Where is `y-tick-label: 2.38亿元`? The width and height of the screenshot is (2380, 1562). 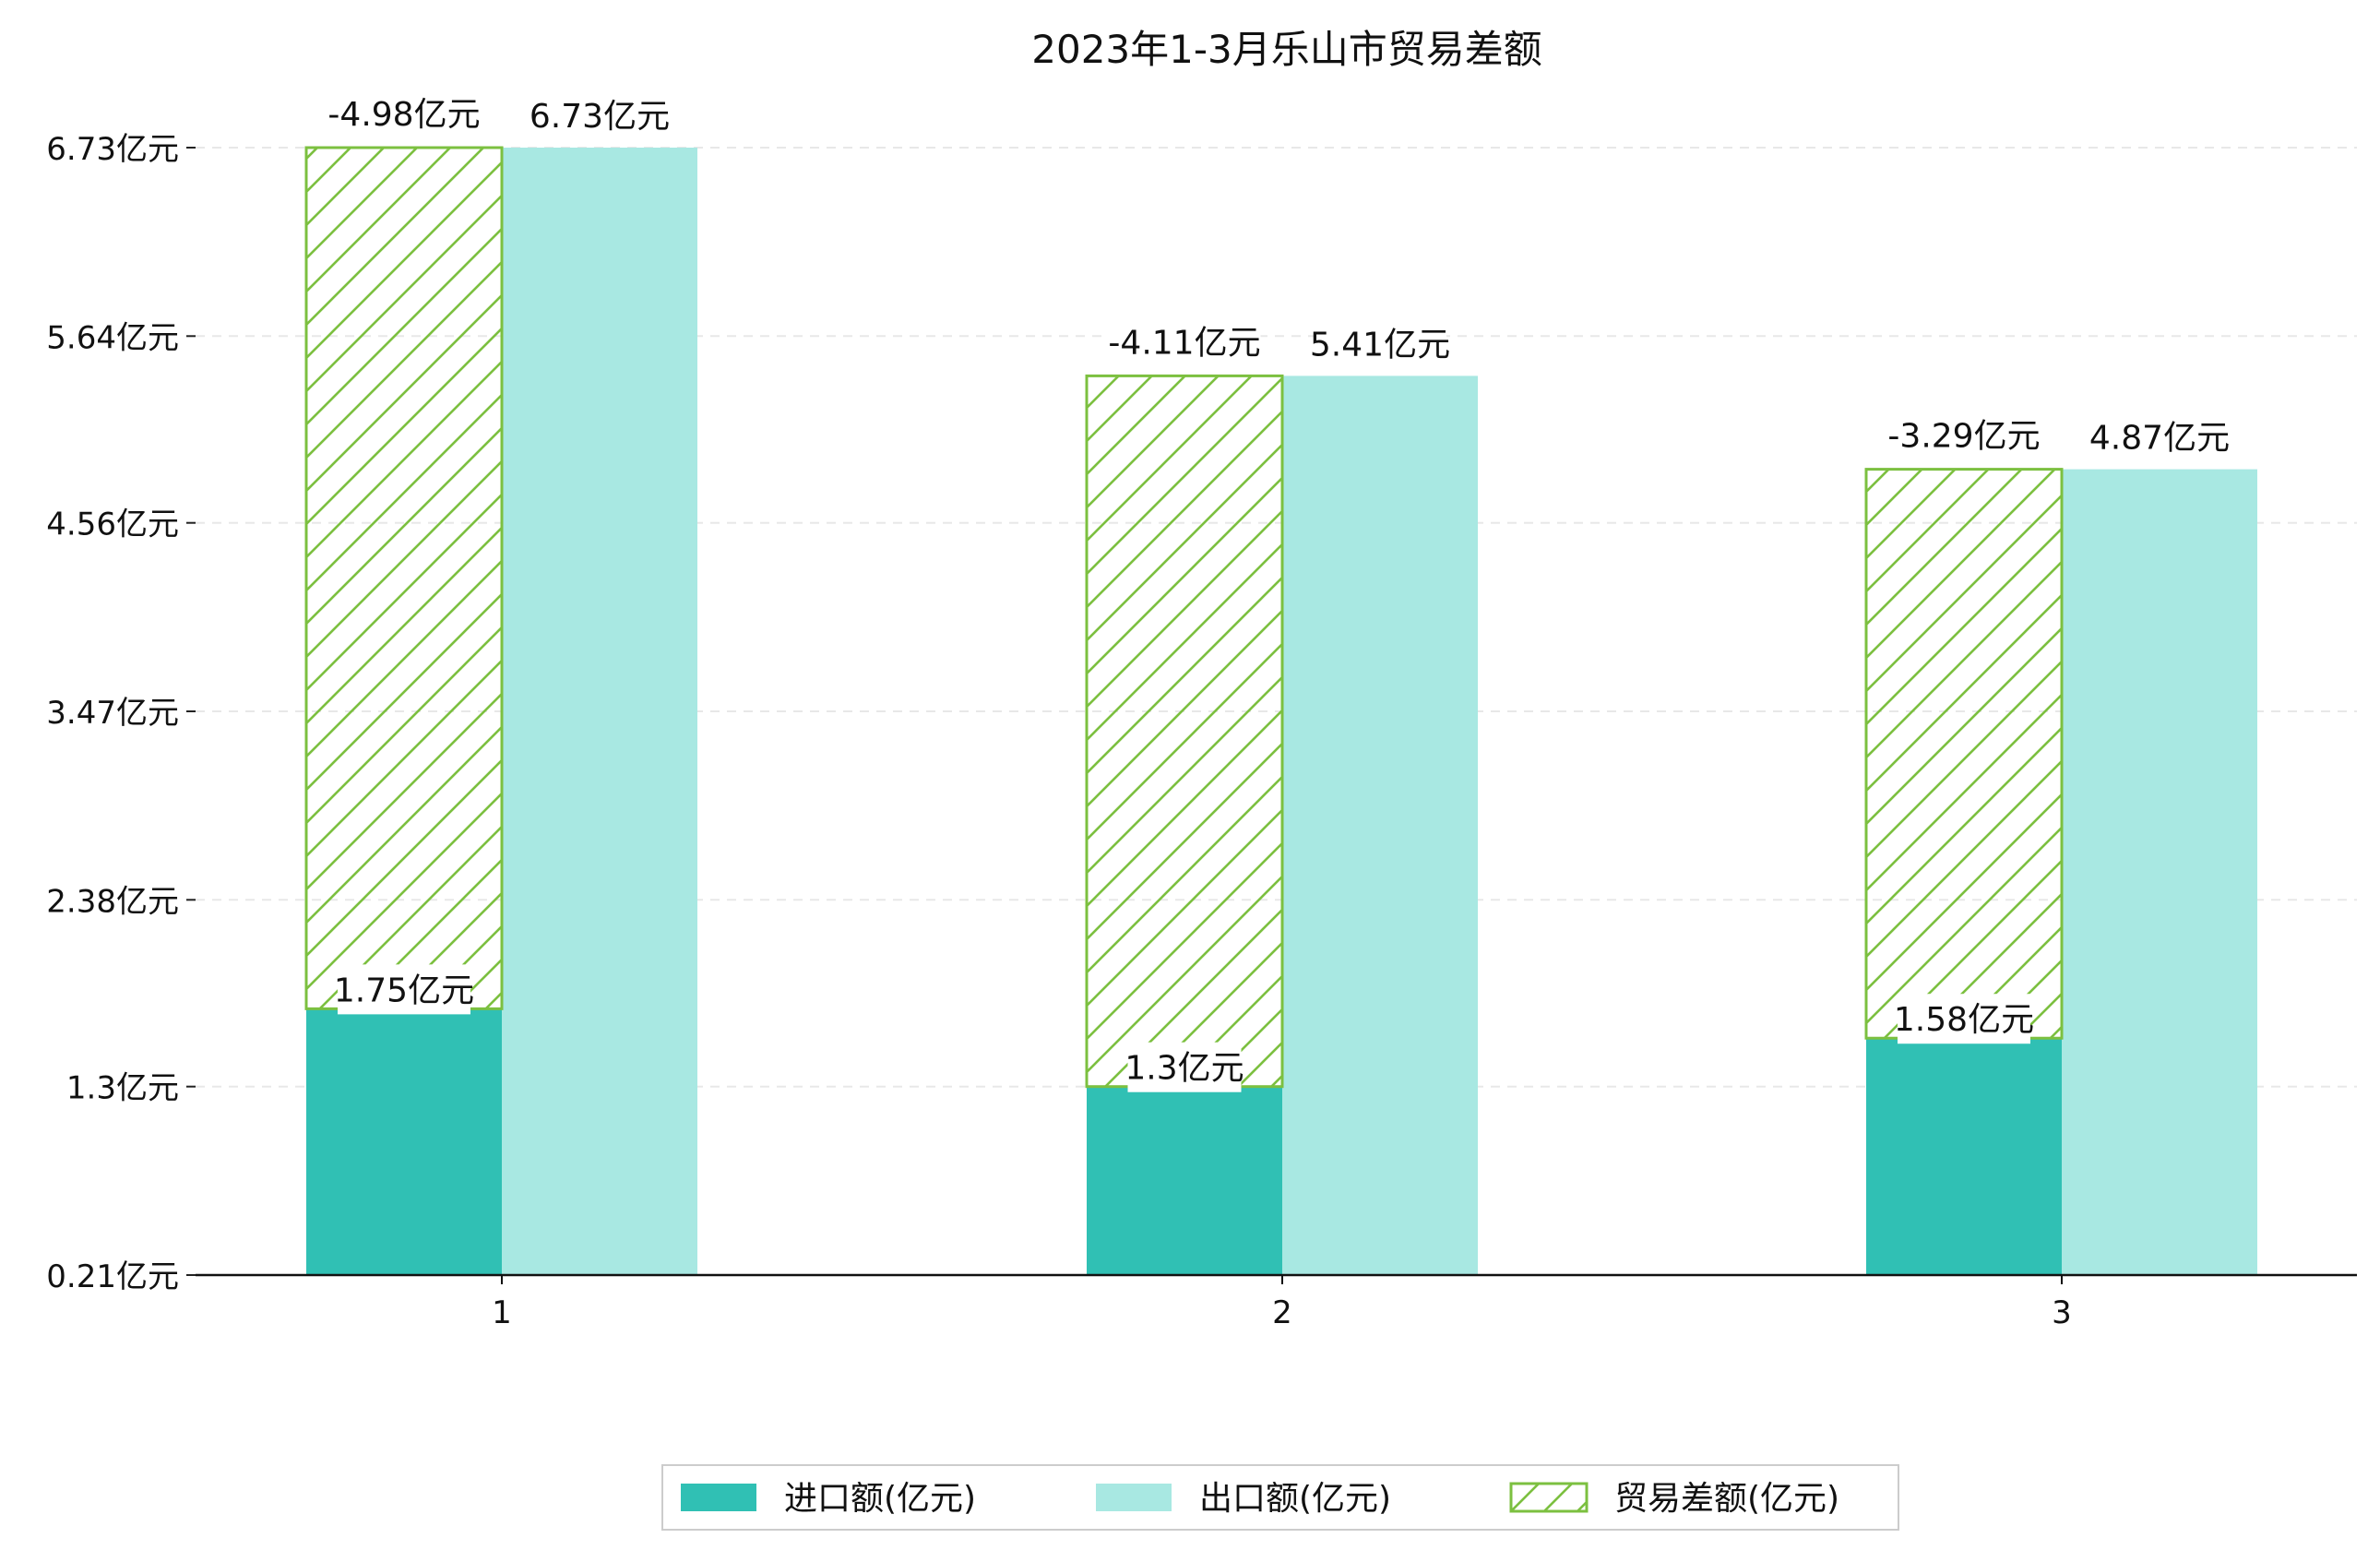 y-tick-label: 2.38亿元 is located at coordinates (112, 901).